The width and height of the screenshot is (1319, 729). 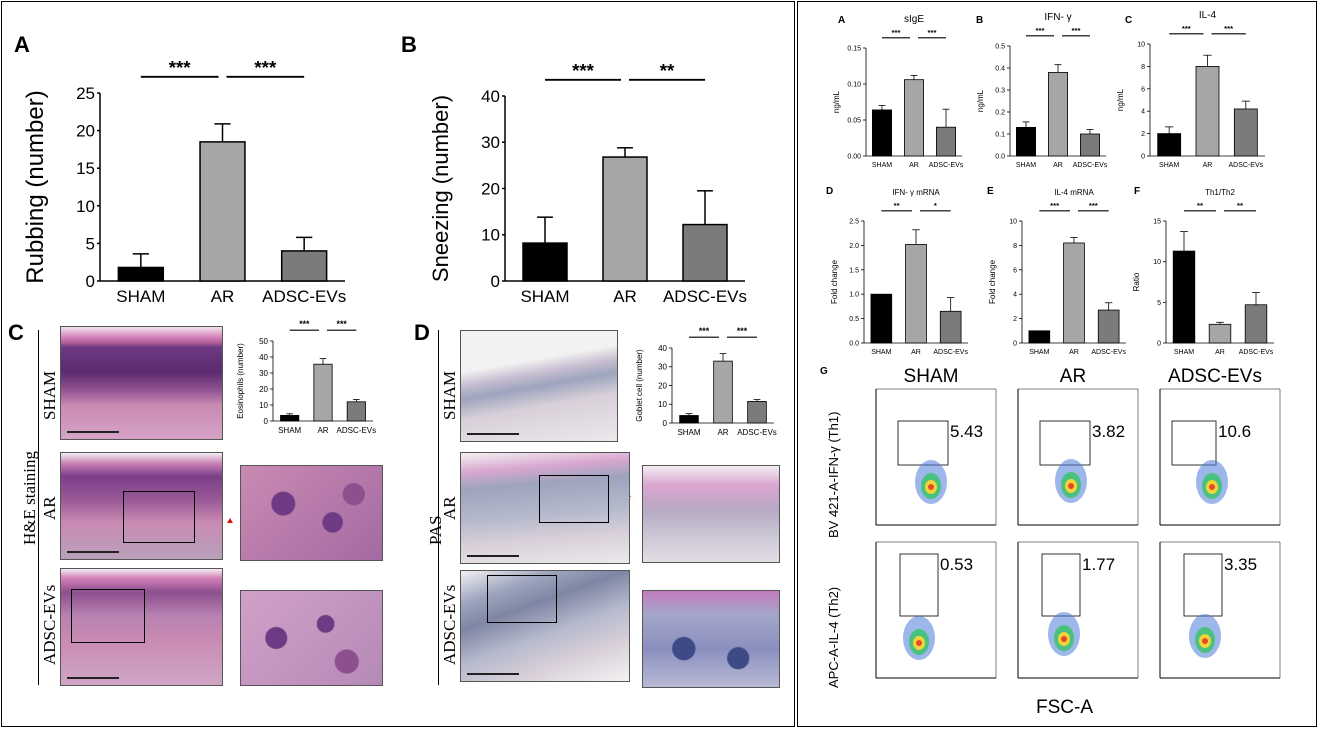 I want to click on chart-title: Th1/Th2, so click(x=1220, y=192).